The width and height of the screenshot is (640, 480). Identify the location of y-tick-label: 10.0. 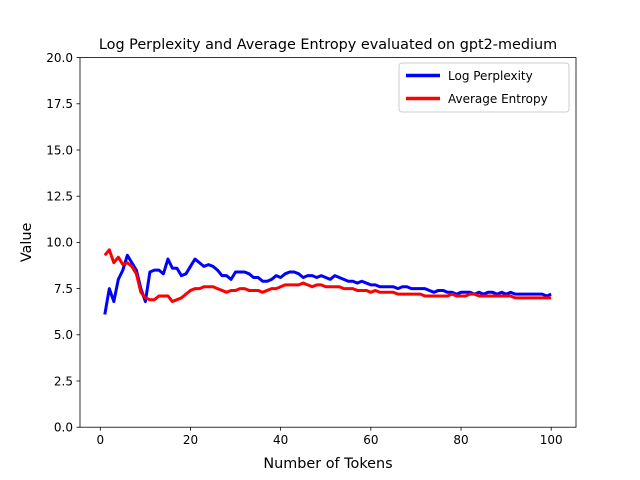
(59, 243).